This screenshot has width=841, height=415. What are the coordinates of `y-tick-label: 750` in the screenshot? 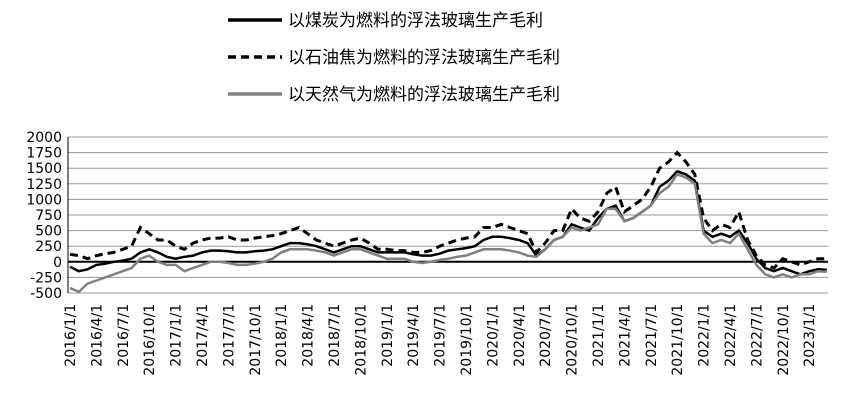 It's located at (48, 216).